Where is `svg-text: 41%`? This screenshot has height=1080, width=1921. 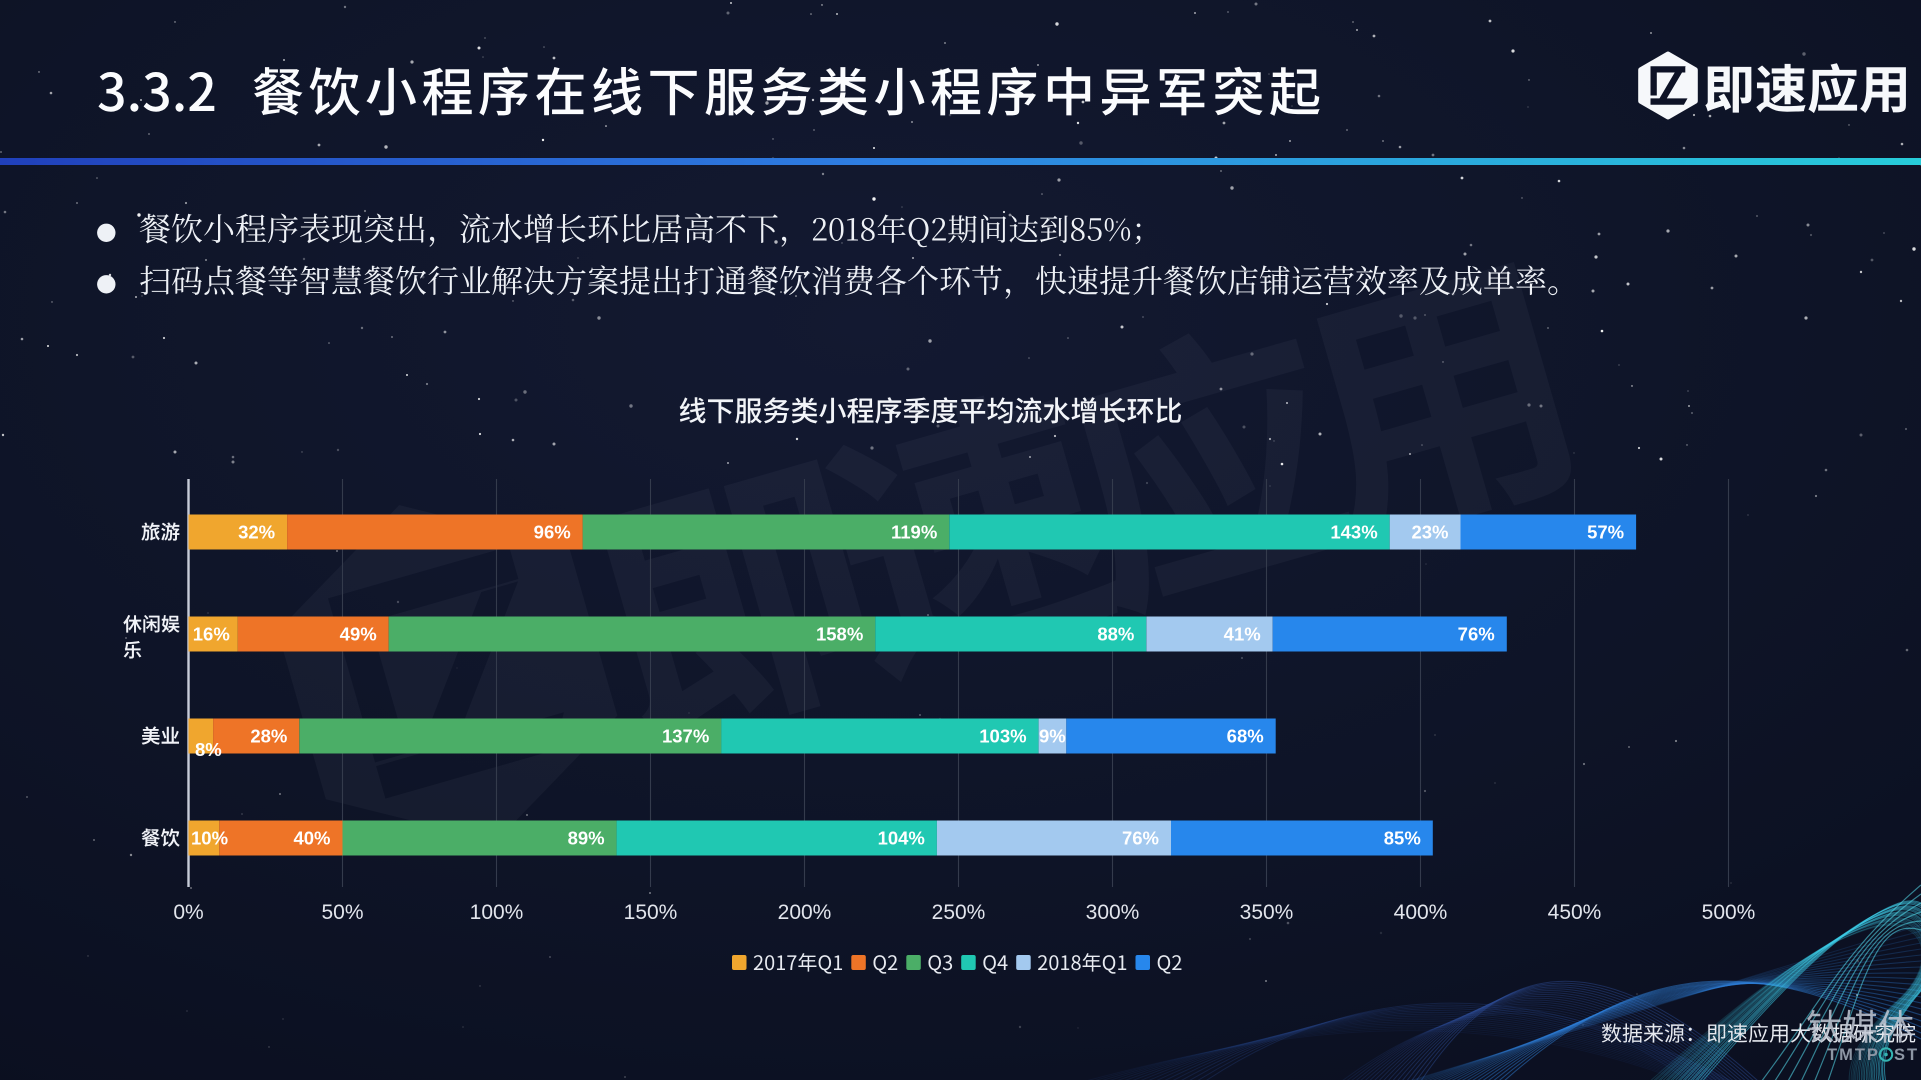 svg-text: 41% is located at coordinates (1242, 634).